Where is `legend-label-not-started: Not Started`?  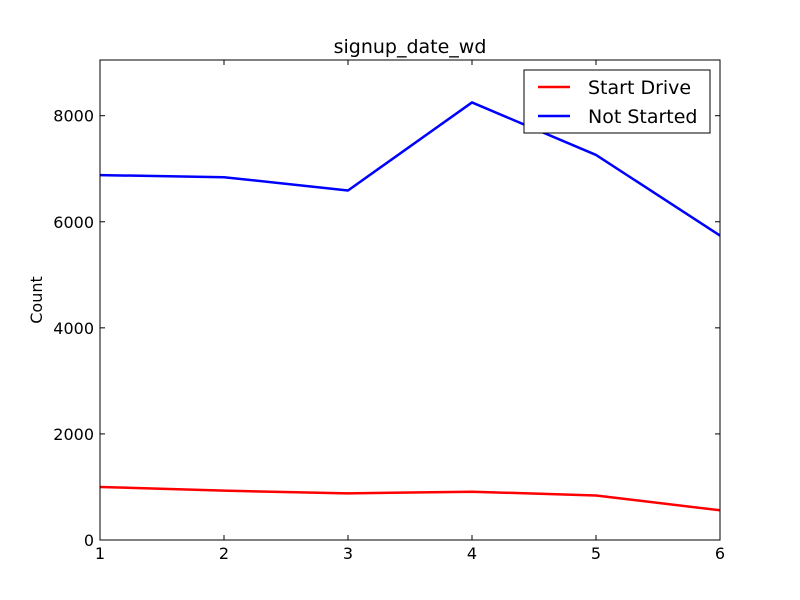 legend-label-not-started: Not Started is located at coordinates (643, 117).